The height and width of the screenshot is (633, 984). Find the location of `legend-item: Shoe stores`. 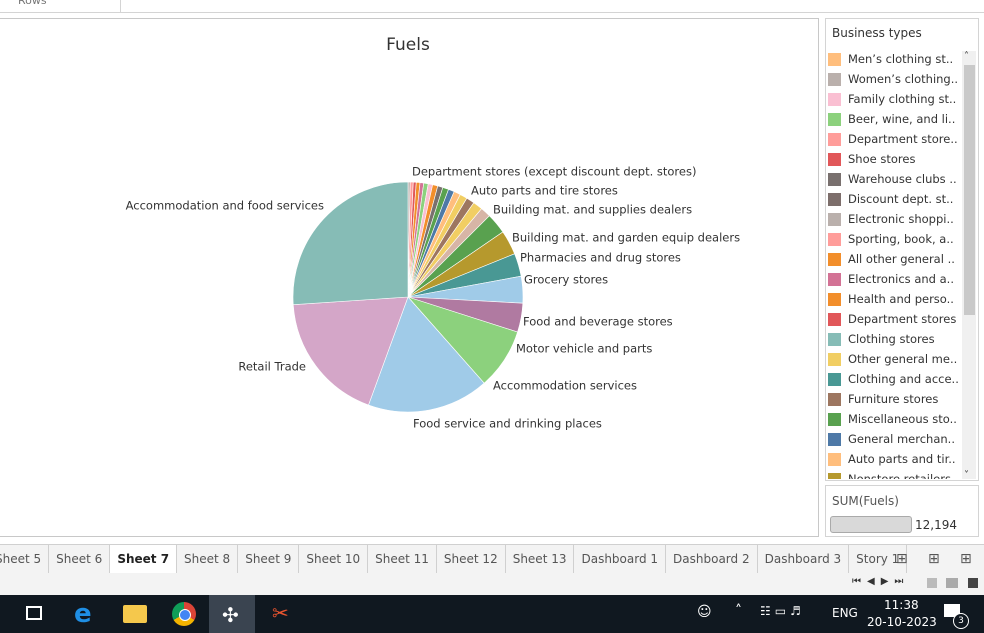

legend-item: Shoe stores is located at coordinates (871, 159).